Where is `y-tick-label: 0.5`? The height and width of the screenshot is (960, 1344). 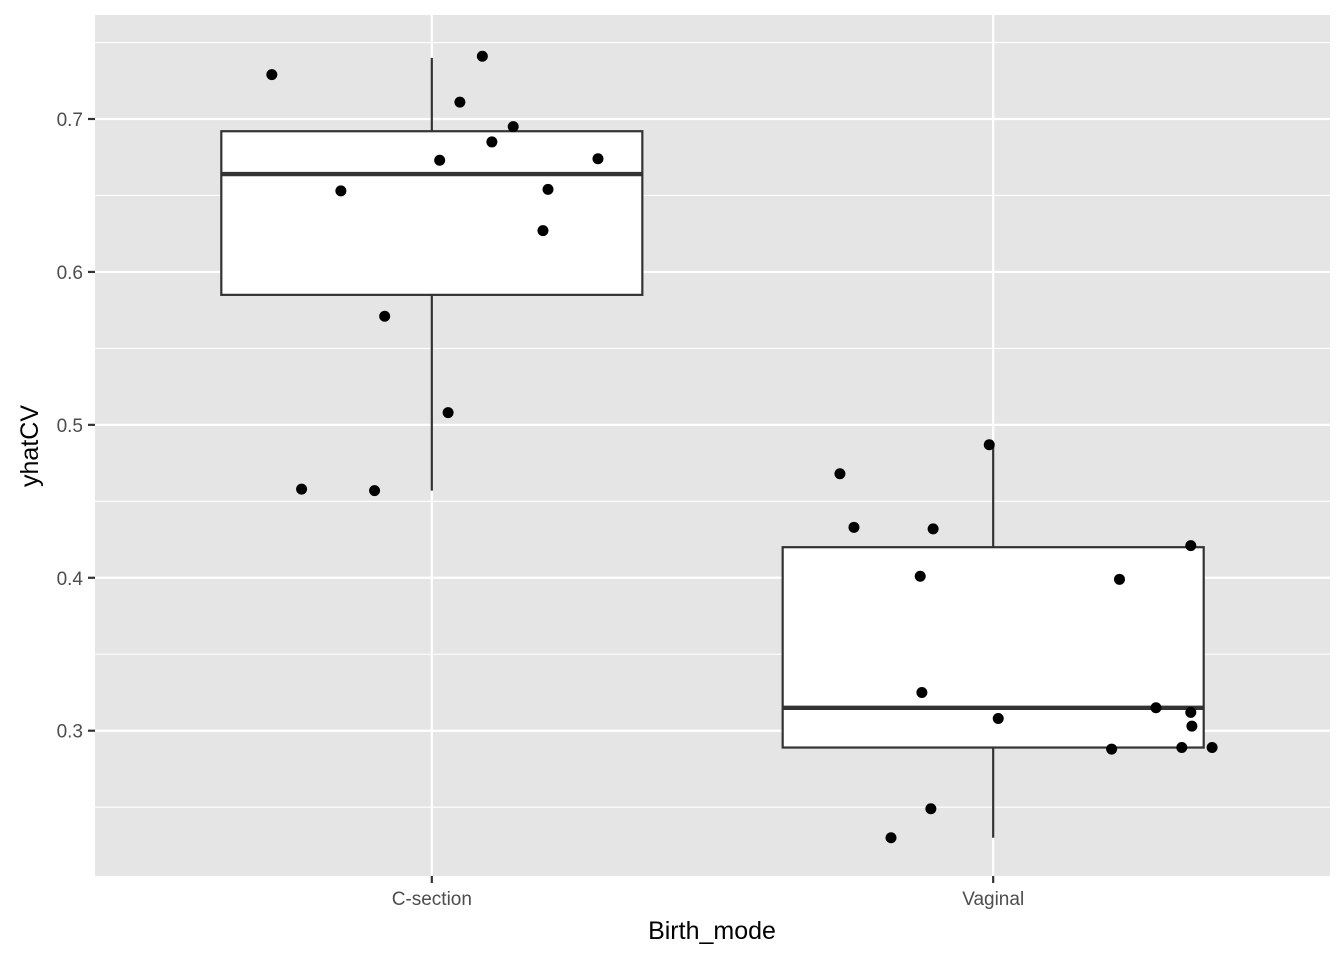
y-tick-label: 0.5 is located at coordinates (70, 426).